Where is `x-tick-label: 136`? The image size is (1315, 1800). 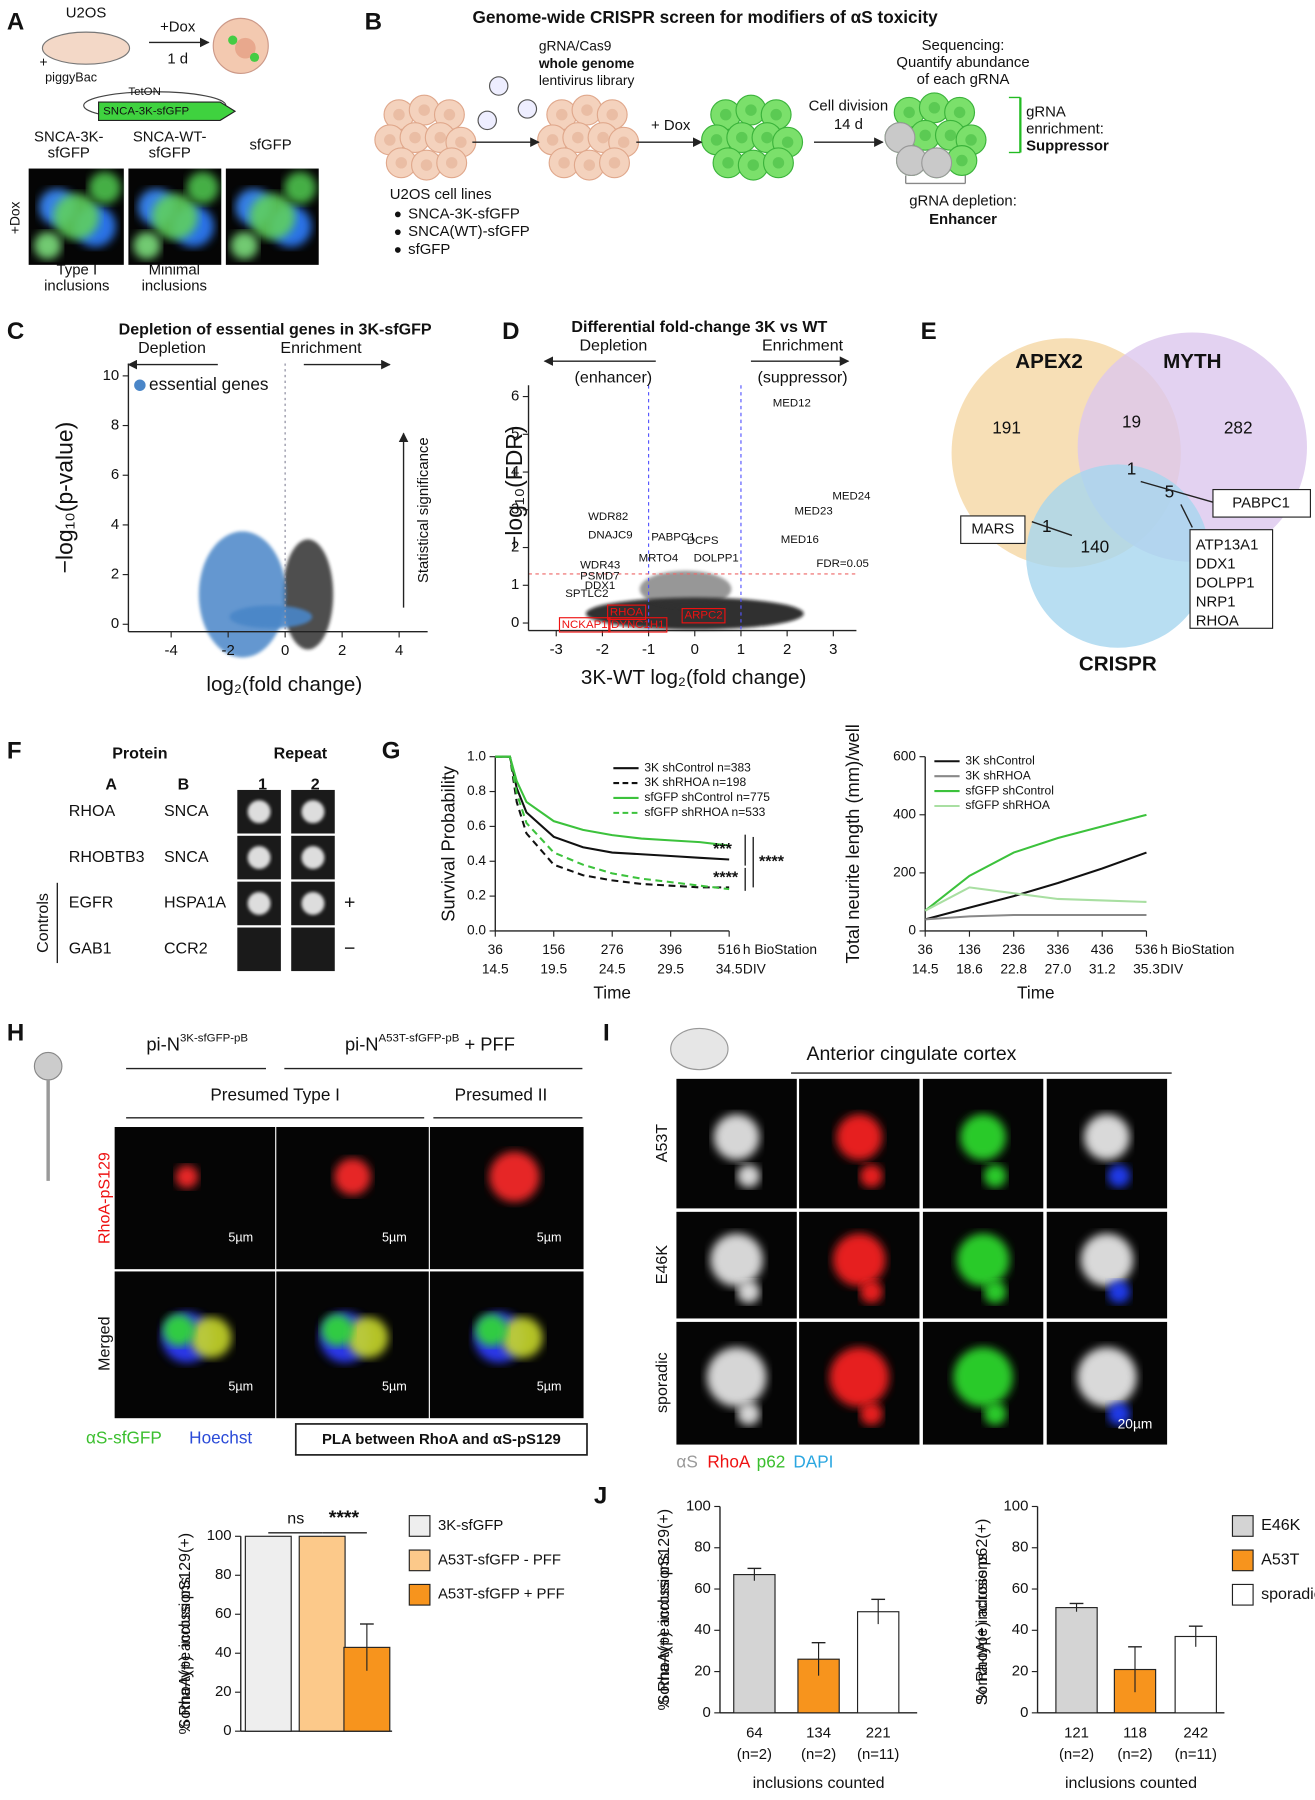
x-tick-label: 136 is located at coordinates (969, 949).